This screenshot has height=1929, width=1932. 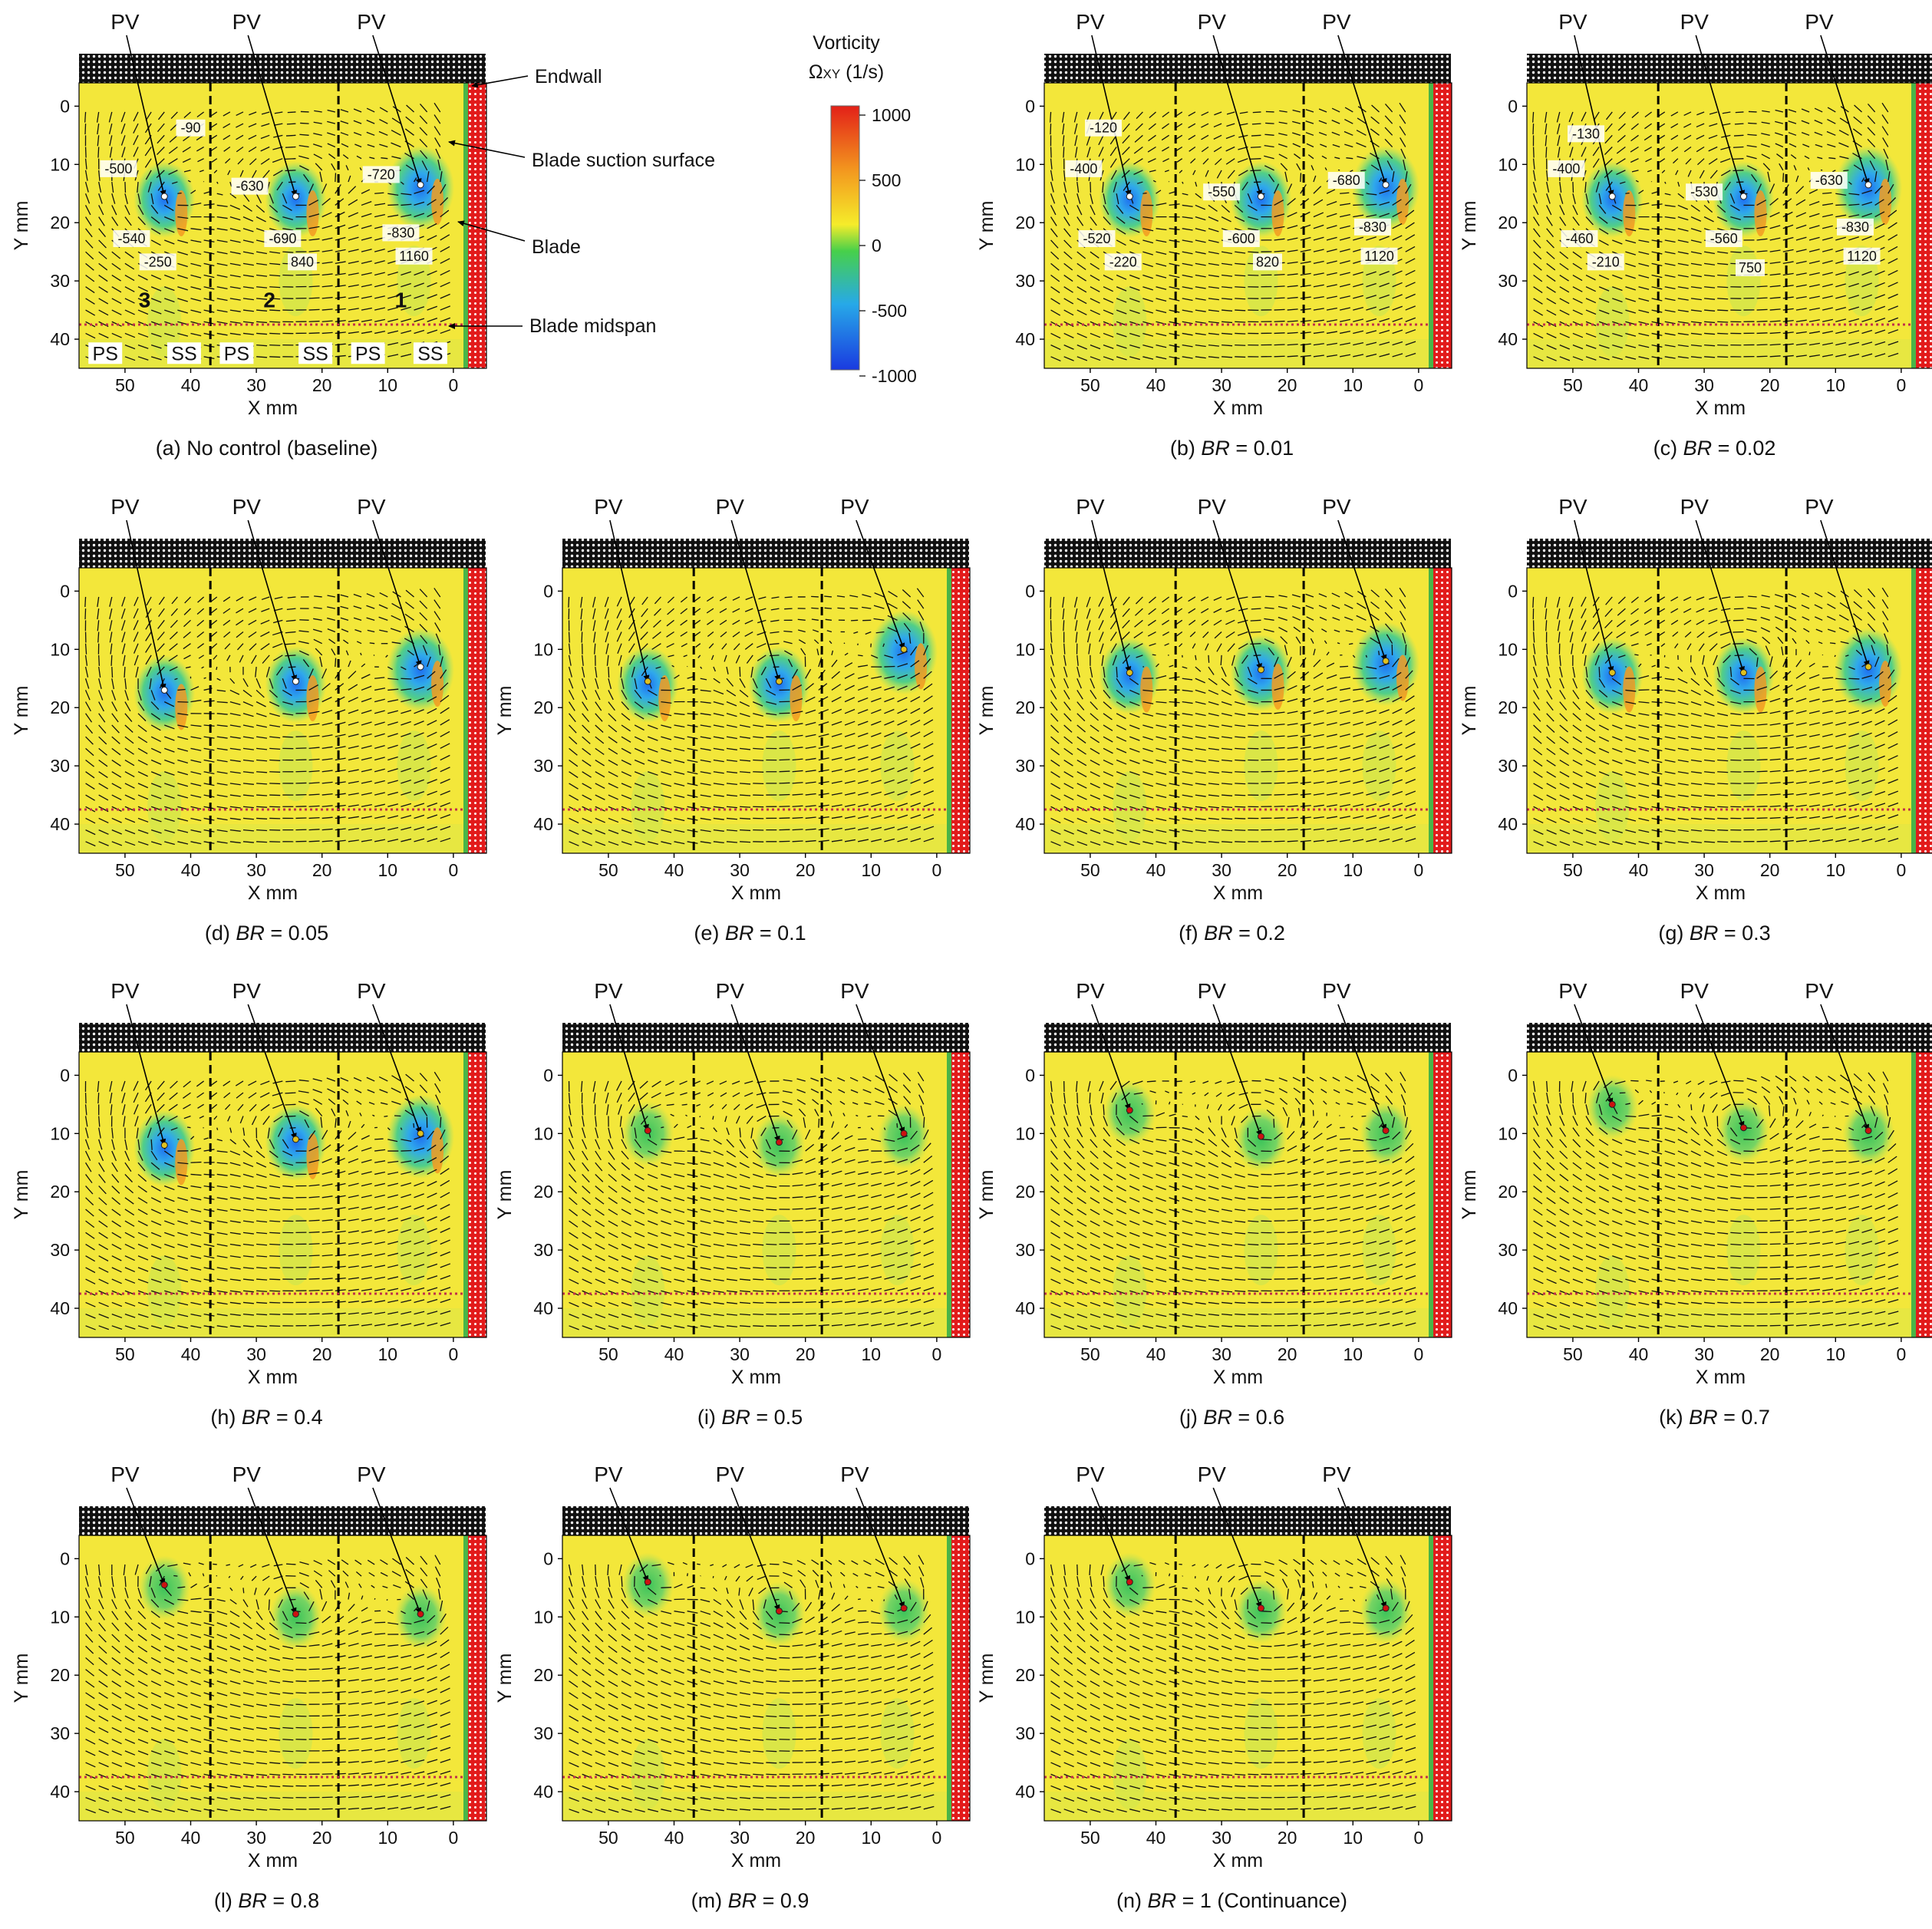 What do you see at coordinates (1103, 128) in the screenshot?
I see `value-label: -120` at bounding box center [1103, 128].